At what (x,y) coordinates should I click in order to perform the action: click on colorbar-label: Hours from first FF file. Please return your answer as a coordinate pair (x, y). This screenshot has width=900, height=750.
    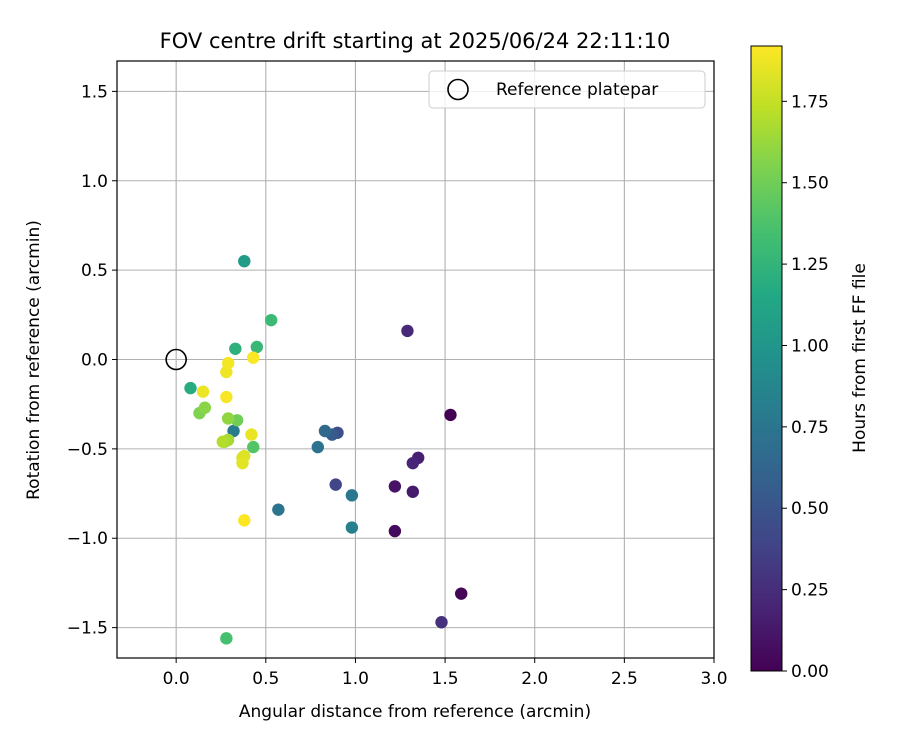
    Looking at the image, I should click on (860, 358).